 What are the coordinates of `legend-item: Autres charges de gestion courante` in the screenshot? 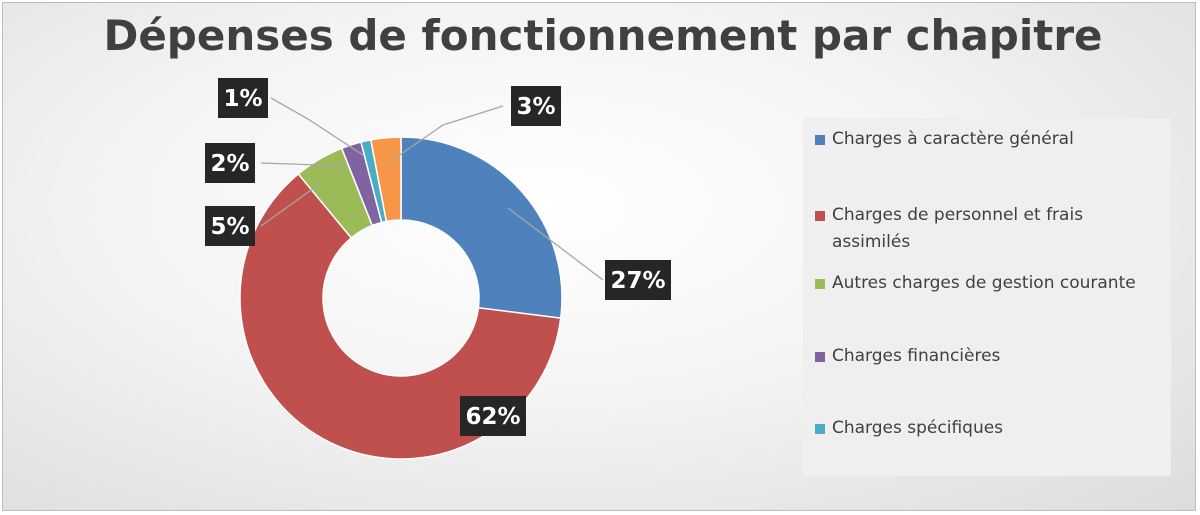 It's located at (990, 283).